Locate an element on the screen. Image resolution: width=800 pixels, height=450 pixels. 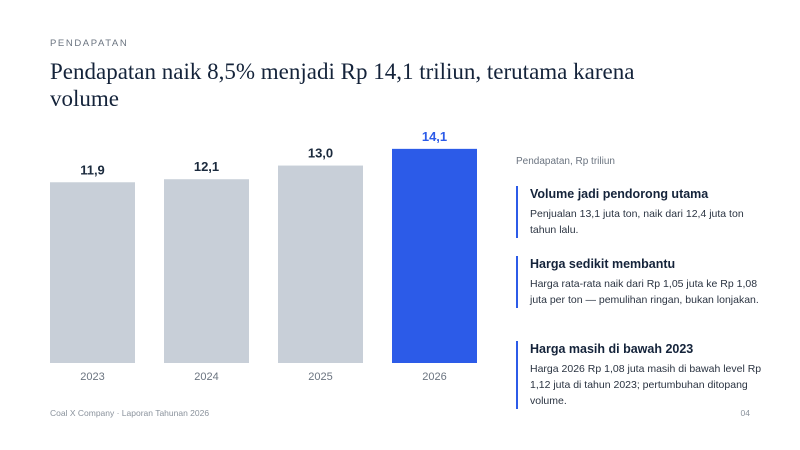
bar-value-label: 12,1 is located at coordinates (206, 166).